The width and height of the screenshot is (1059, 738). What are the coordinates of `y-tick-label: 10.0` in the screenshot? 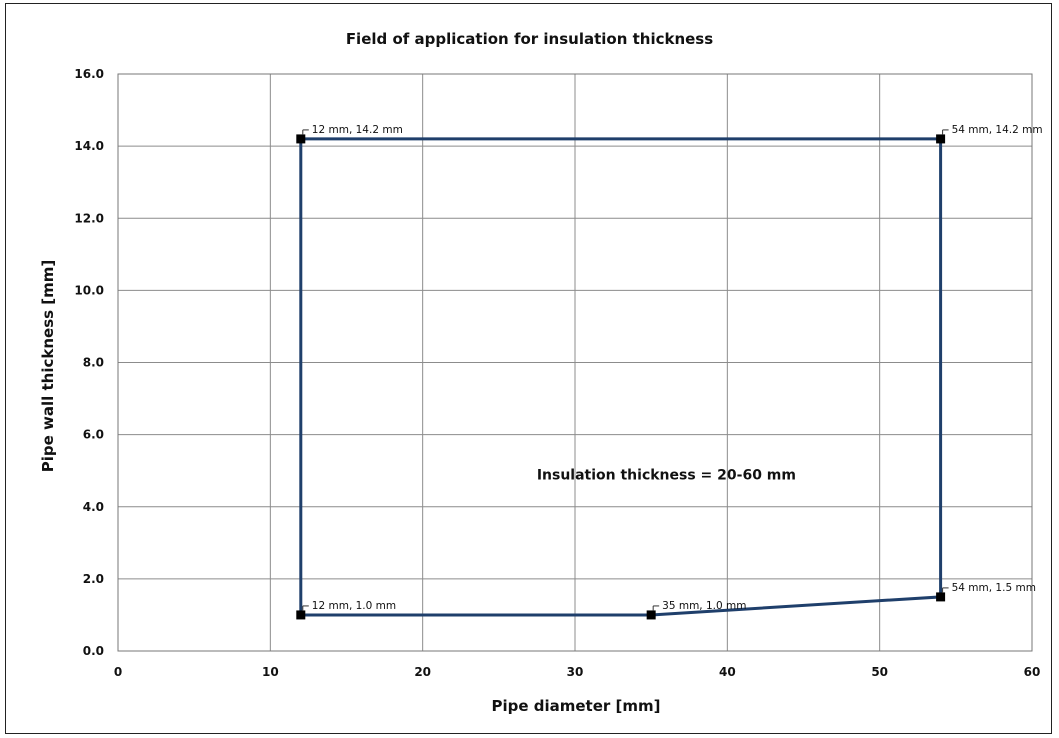 It's located at (89, 290).